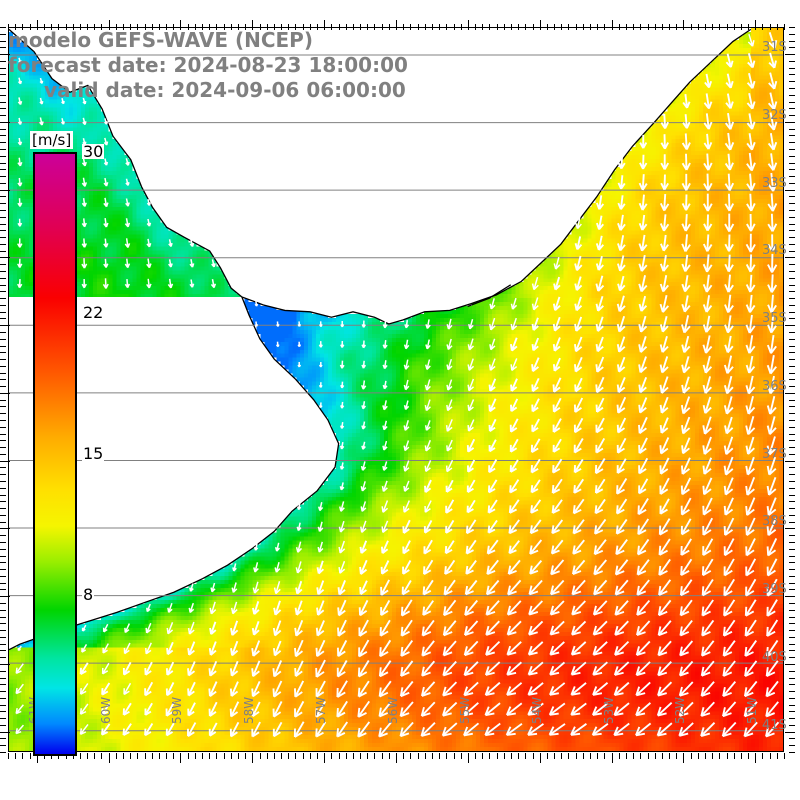  What do you see at coordinates (55, 454) in the screenshot?
I see `colorbar` at bounding box center [55, 454].